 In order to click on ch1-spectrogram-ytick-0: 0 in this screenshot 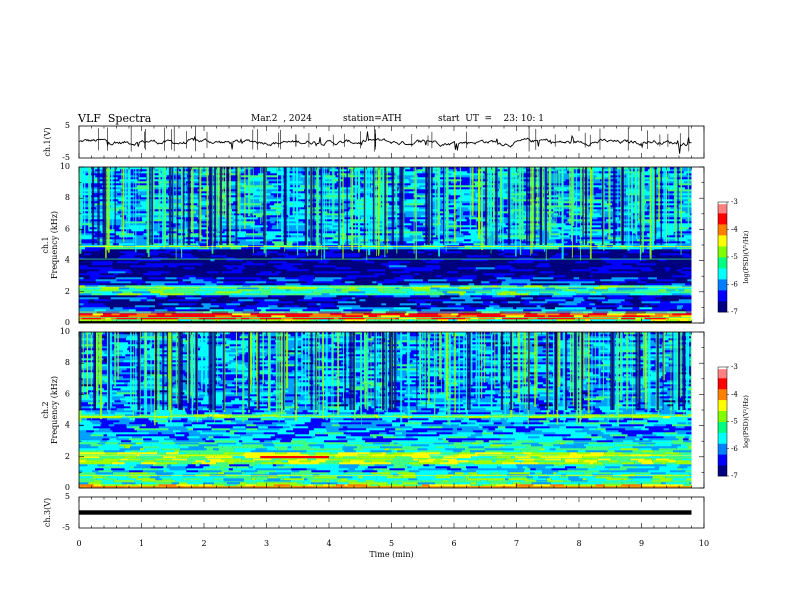, I will do `click(67, 322)`.